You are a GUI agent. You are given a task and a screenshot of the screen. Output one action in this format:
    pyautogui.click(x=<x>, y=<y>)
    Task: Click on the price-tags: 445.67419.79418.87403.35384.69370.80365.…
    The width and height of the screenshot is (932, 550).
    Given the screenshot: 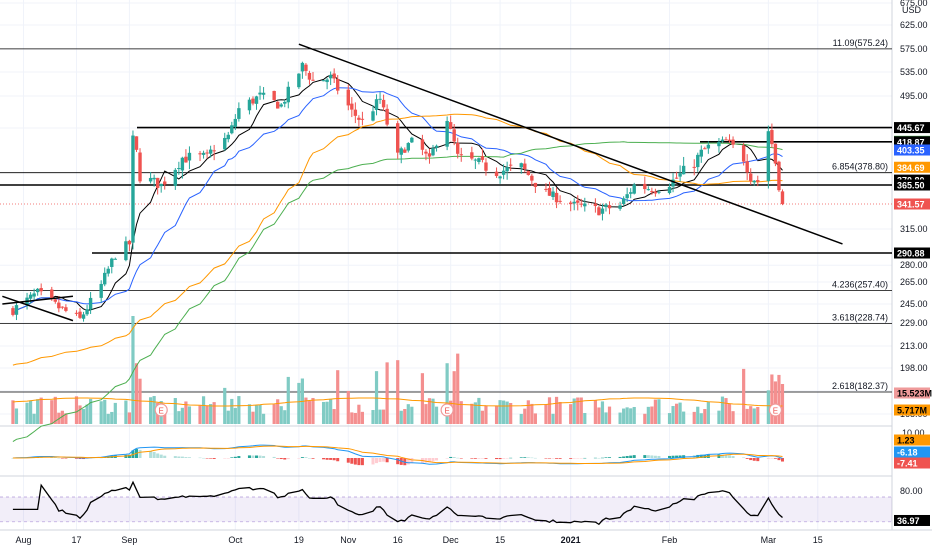 What is the action you would take?
    pyautogui.click(x=913, y=324)
    